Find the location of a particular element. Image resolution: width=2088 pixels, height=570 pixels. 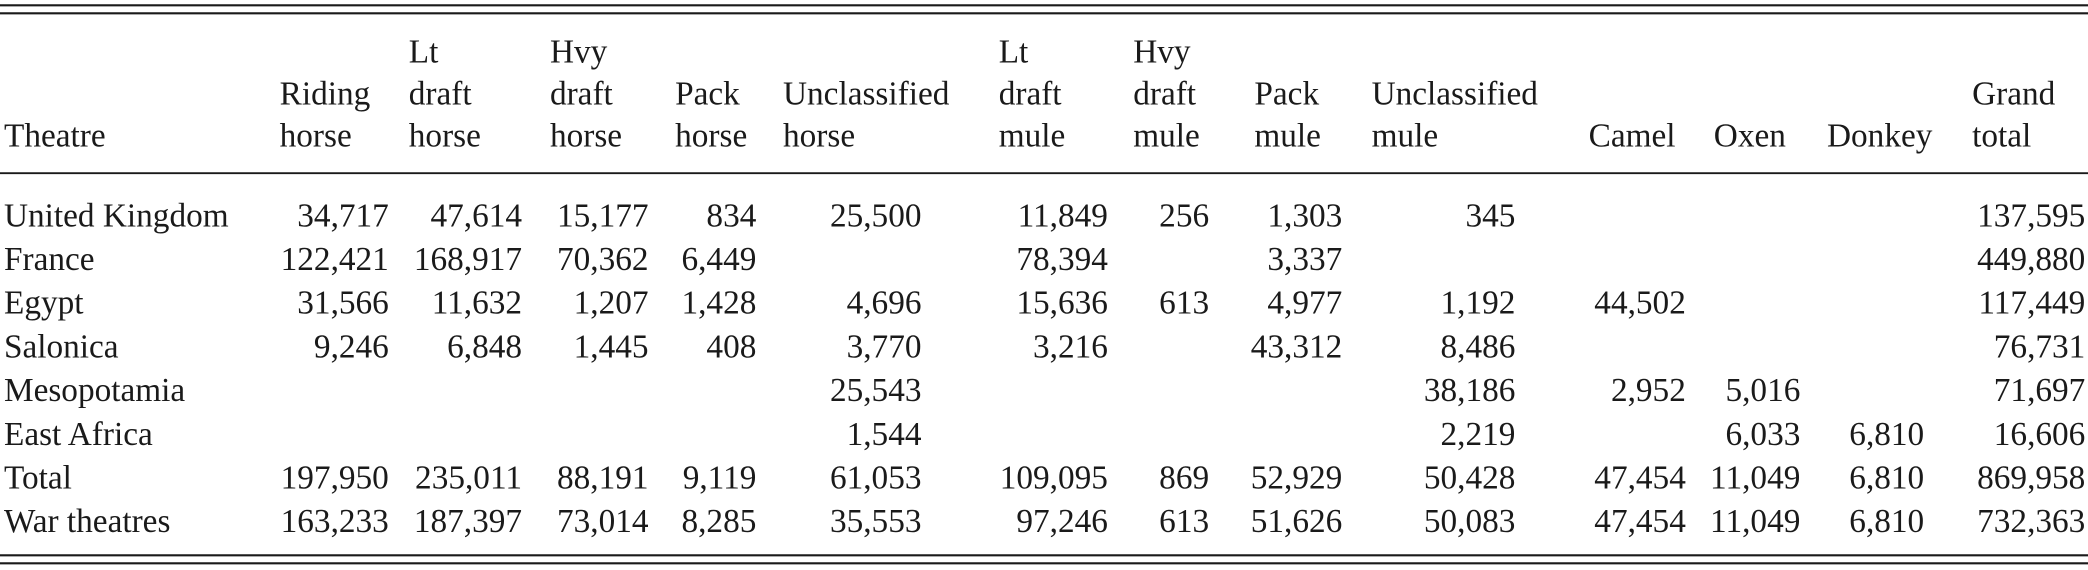

cell: 50,083 is located at coordinates (1470, 521).